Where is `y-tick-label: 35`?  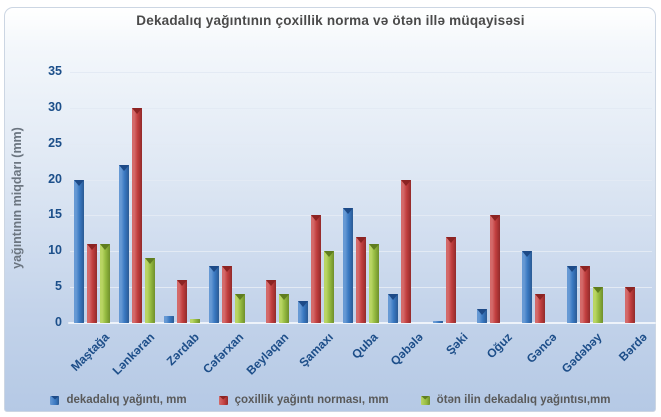
y-tick-label: 35 is located at coordinates (55, 71).